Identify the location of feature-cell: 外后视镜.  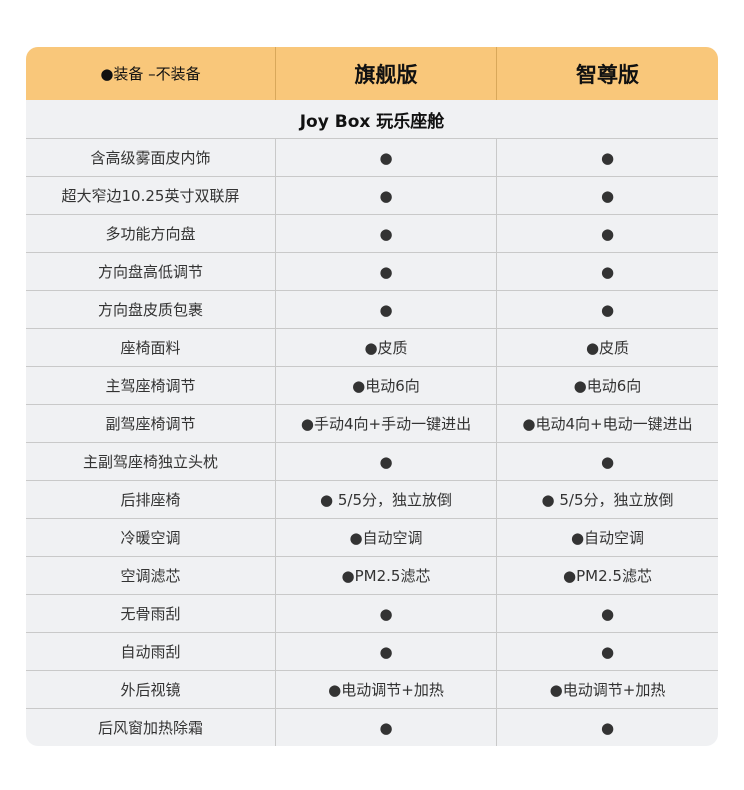
(151, 689).